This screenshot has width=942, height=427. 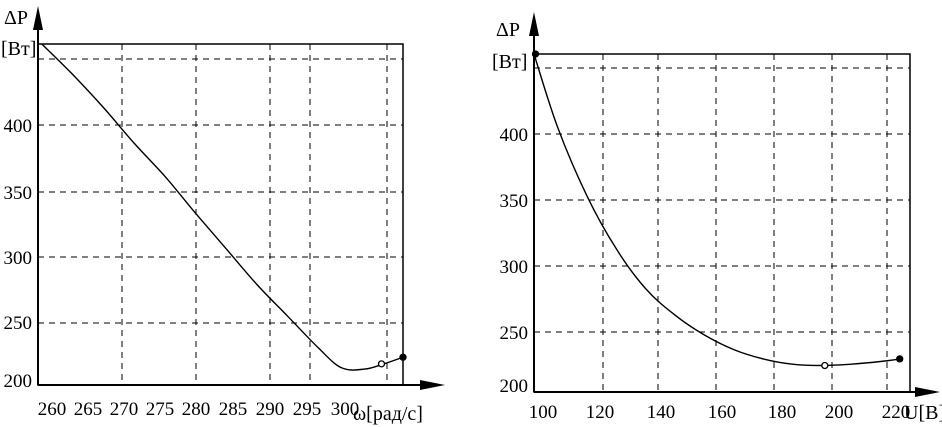 What do you see at coordinates (509, 62) in the screenshot?
I see `right-y-label-unit: [Вт]` at bounding box center [509, 62].